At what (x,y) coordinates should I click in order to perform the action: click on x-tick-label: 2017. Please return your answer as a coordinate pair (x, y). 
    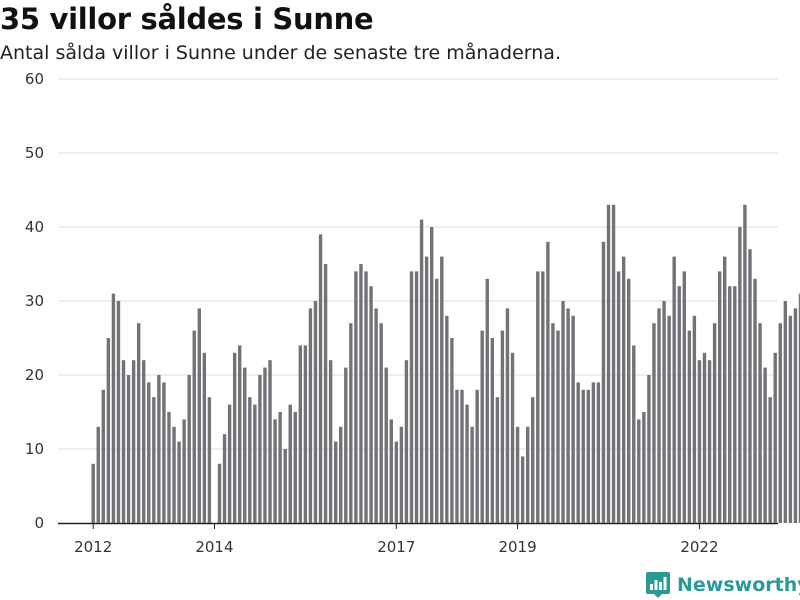
    Looking at the image, I should click on (396, 547).